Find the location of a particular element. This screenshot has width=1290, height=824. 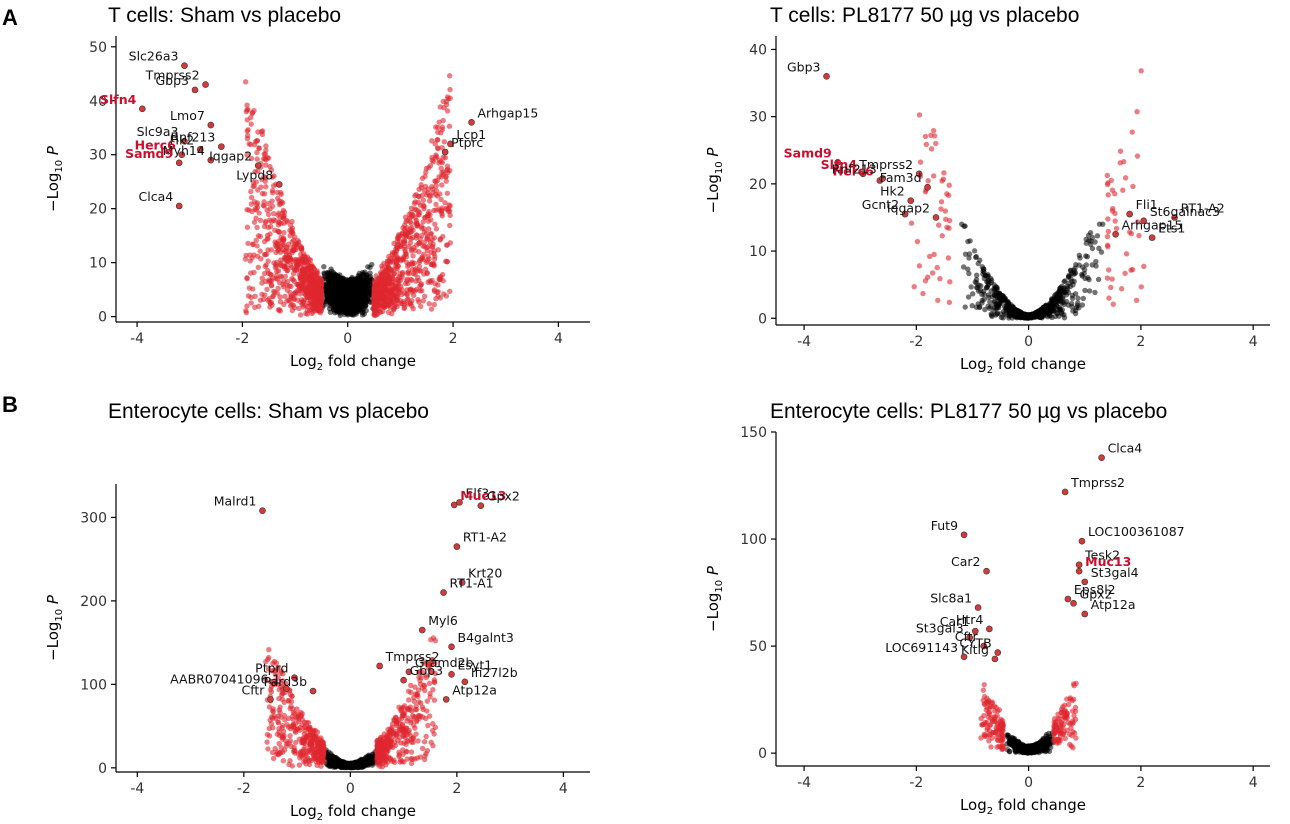

gene-label-iqgap2: Iqgap2 is located at coordinates (230, 156).